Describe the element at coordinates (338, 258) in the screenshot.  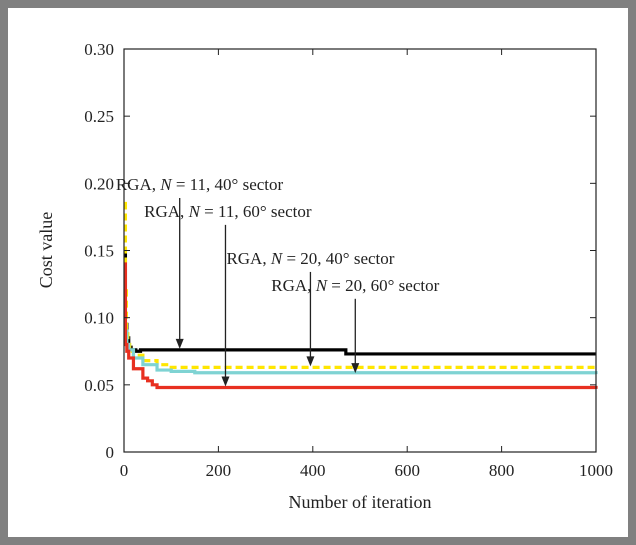
I see `annotation-suffix: = 20, 40° sector` at that location.